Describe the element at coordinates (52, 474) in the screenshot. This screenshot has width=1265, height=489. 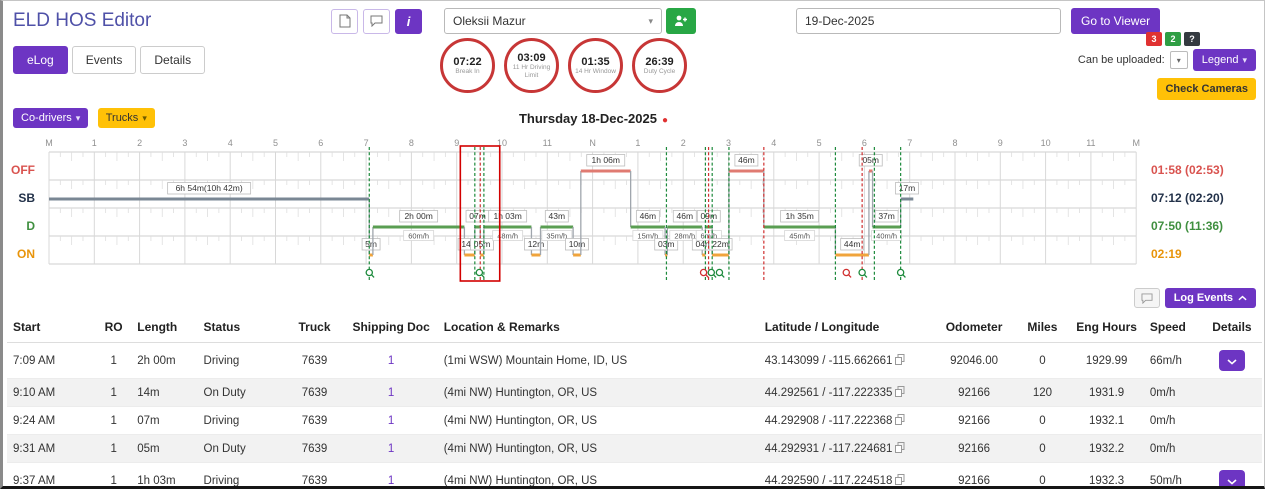
I see `cell-start: 9:37 AM` at that location.